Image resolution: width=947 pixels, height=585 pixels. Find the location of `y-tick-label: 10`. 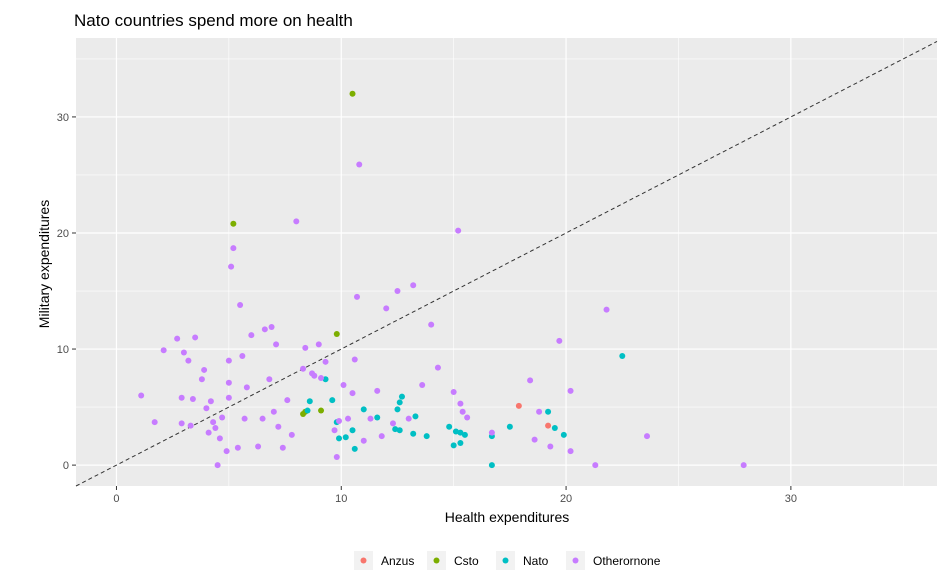

y-tick-label: 10 is located at coordinates (63, 350).